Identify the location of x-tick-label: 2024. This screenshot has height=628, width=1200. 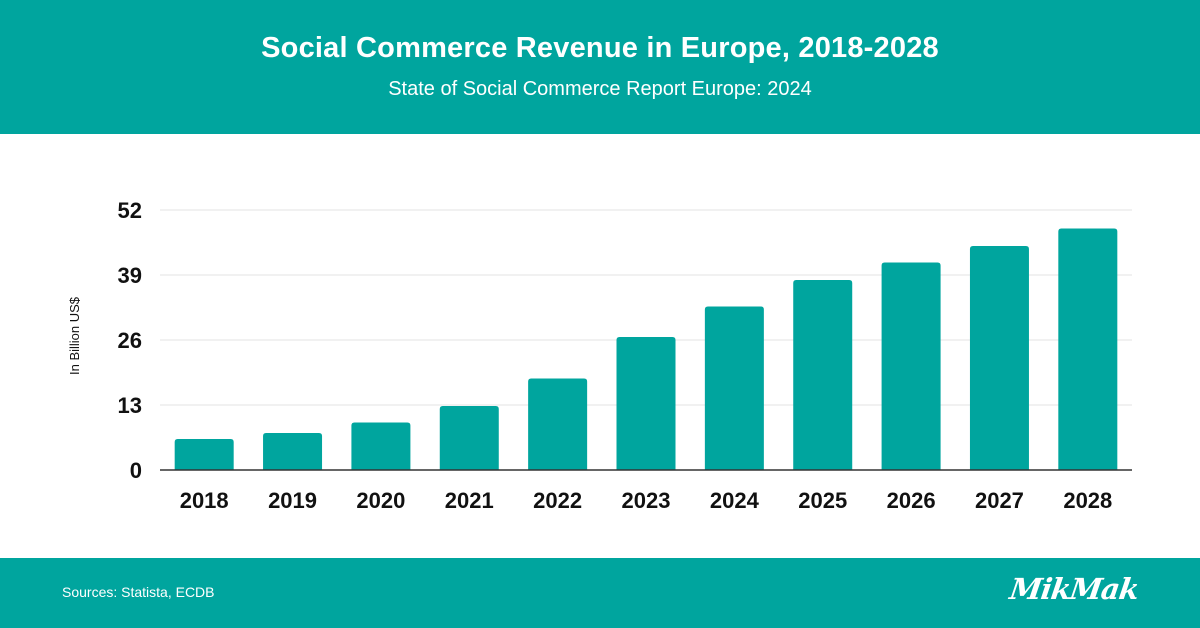
(735, 500).